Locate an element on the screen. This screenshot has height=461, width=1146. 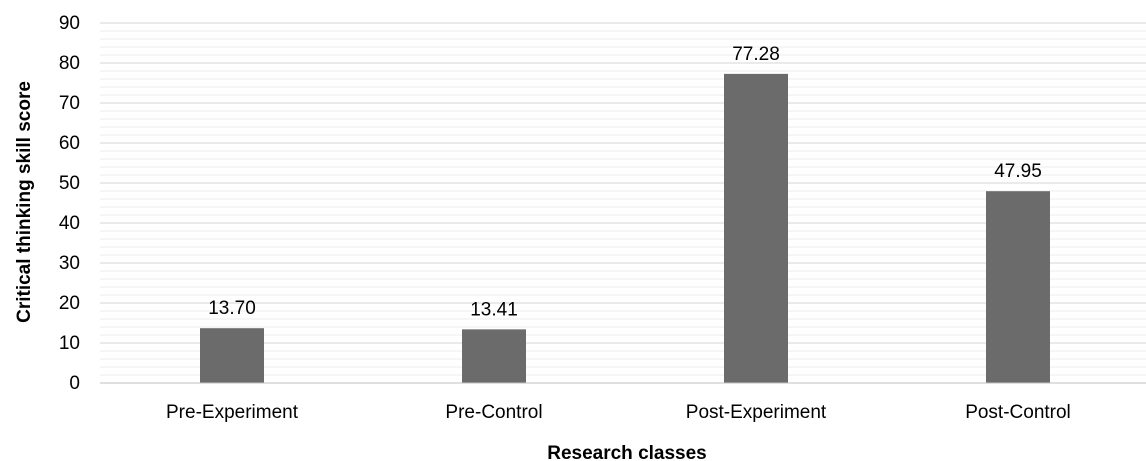
x-tick-label: Post-Control is located at coordinates (1018, 412).